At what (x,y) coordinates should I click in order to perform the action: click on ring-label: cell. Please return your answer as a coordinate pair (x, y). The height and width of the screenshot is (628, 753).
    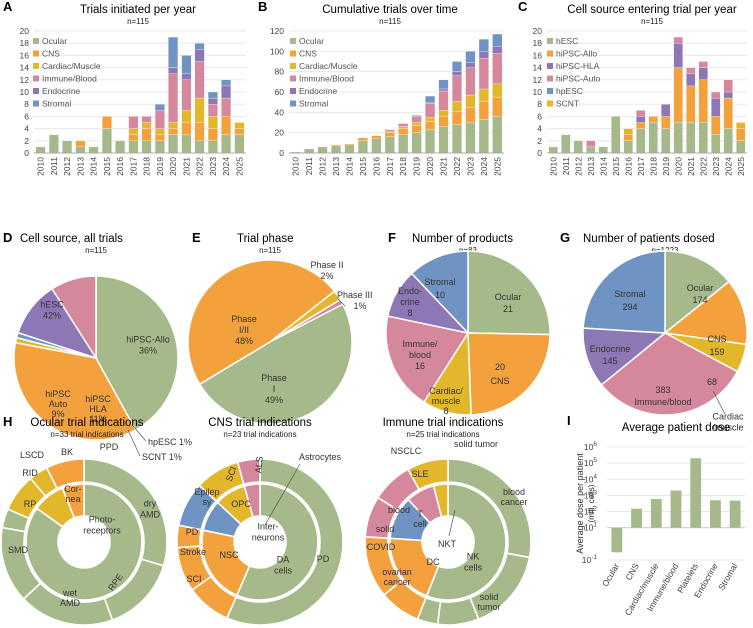
    Looking at the image, I should click on (420, 524).